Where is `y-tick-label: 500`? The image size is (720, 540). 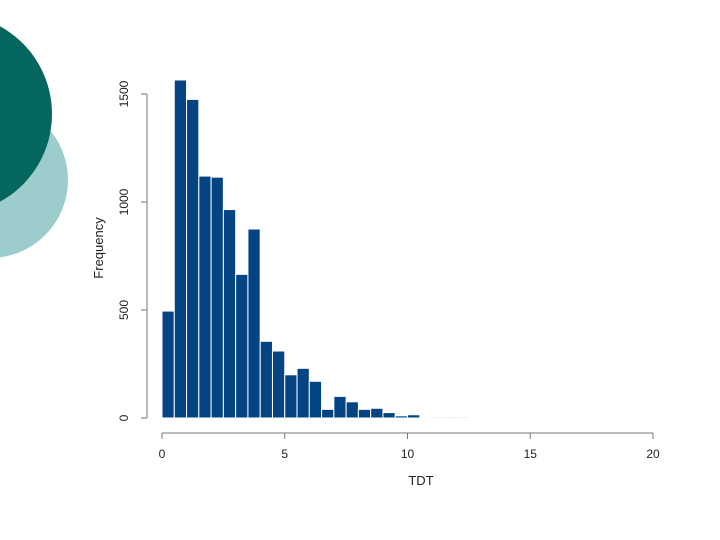 y-tick-label: 500 is located at coordinates (124, 310).